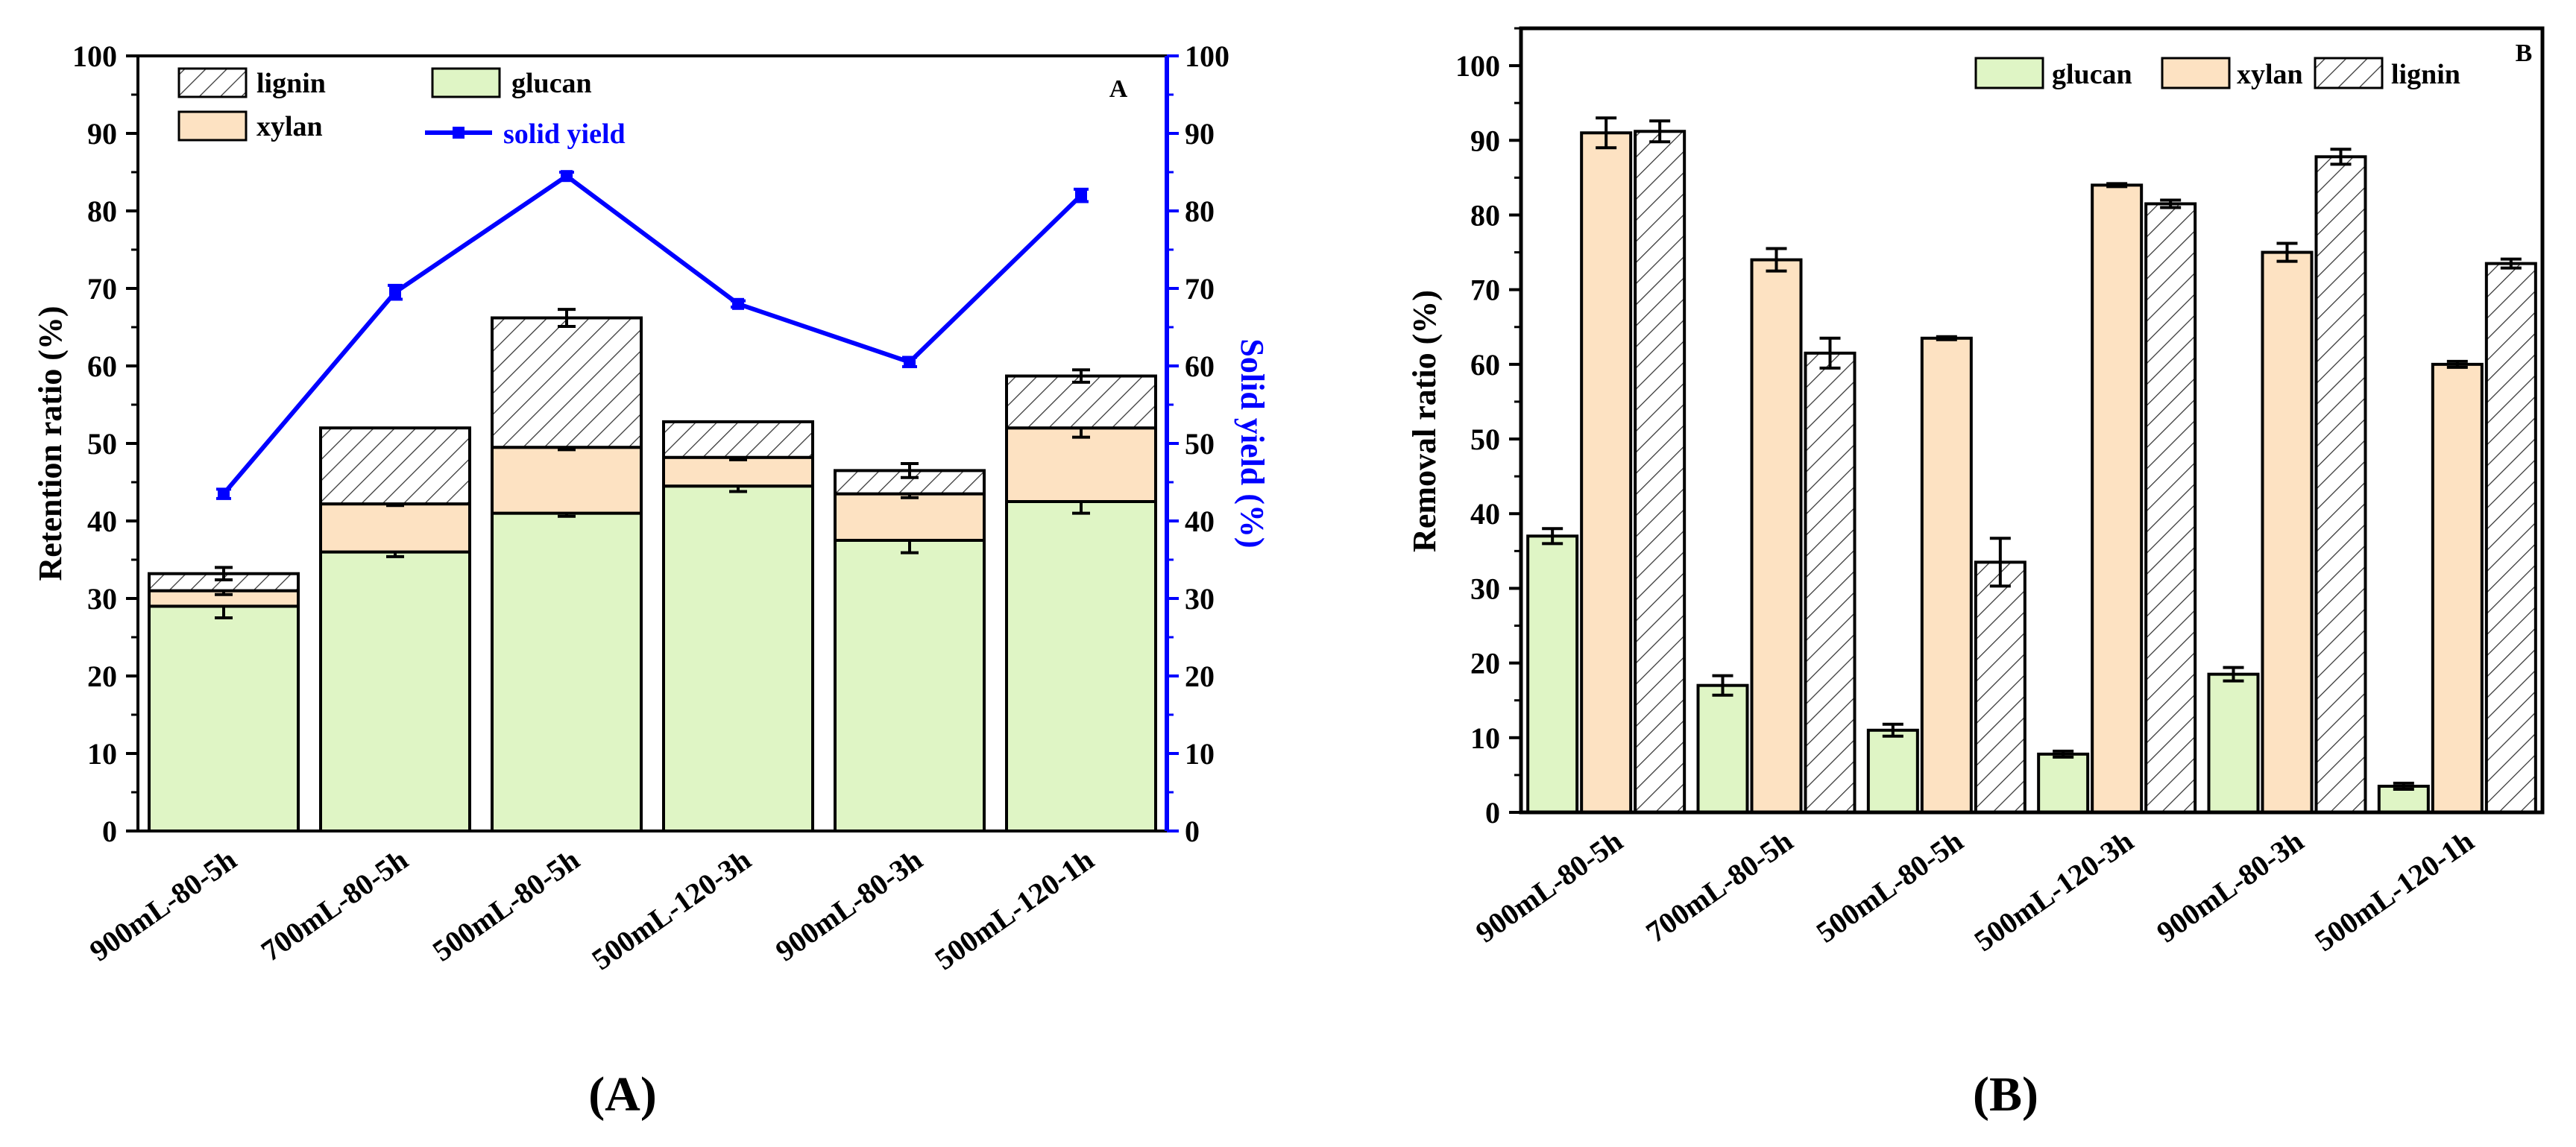 This screenshot has height=1147, width=2576. What do you see at coordinates (1892, 771) in the screenshot?
I see `bar-b-glucan-500mL-80-5h` at bounding box center [1892, 771].